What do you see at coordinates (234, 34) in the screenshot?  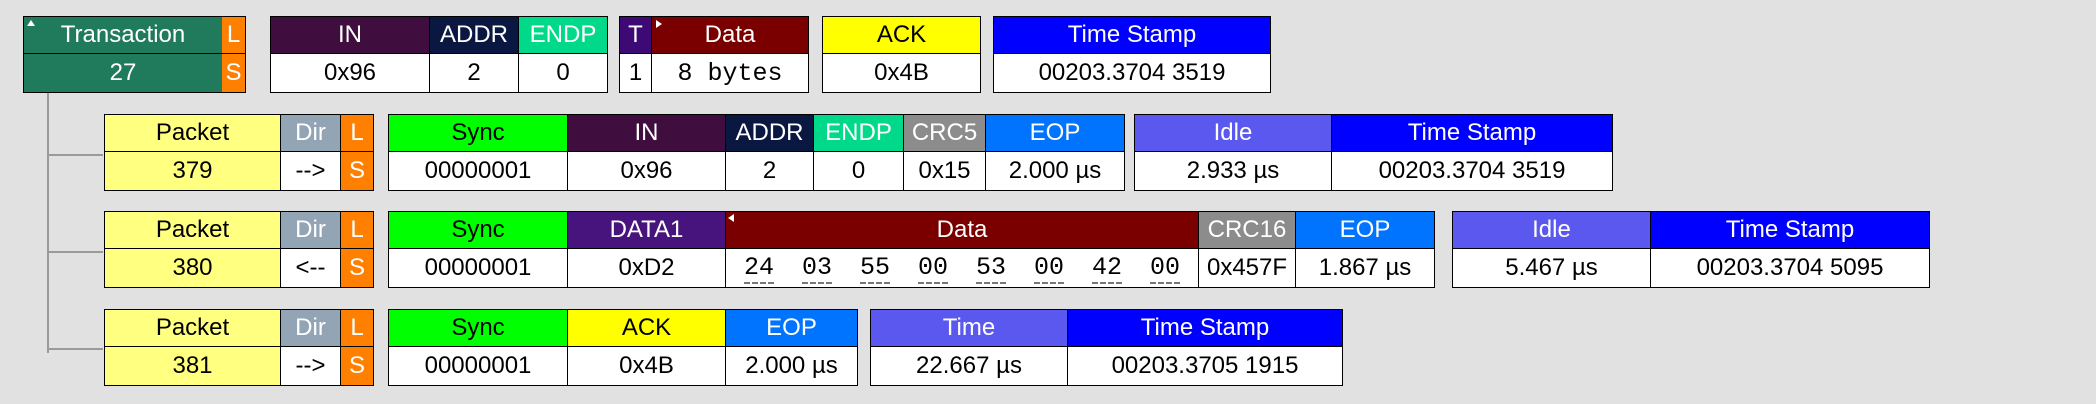 I see `transaction-l-flag: L` at bounding box center [234, 34].